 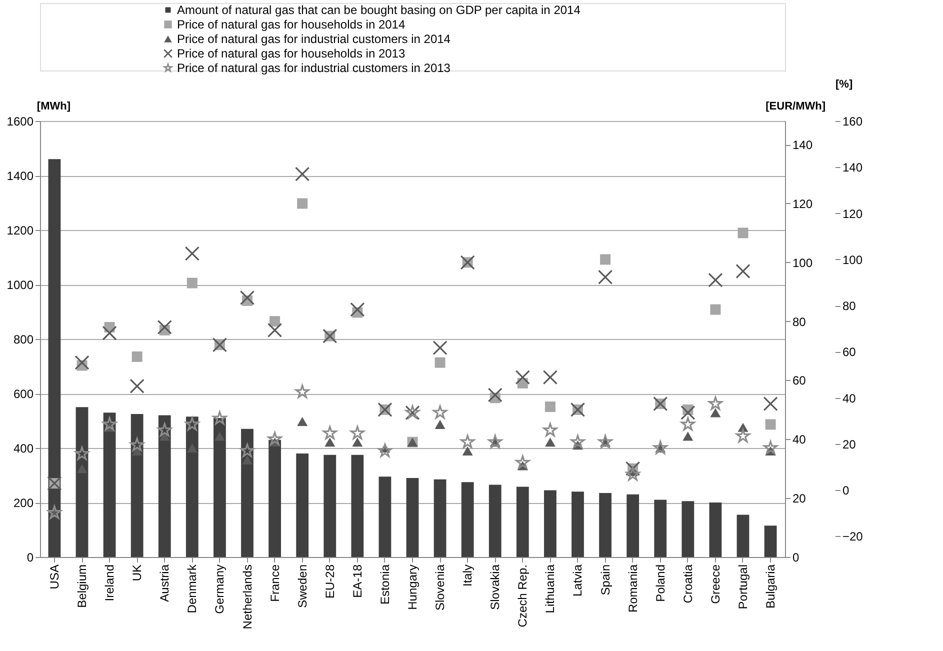 What do you see at coordinates (413, 587) in the screenshot?
I see `x-tick-label: Hungary` at bounding box center [413, 587].